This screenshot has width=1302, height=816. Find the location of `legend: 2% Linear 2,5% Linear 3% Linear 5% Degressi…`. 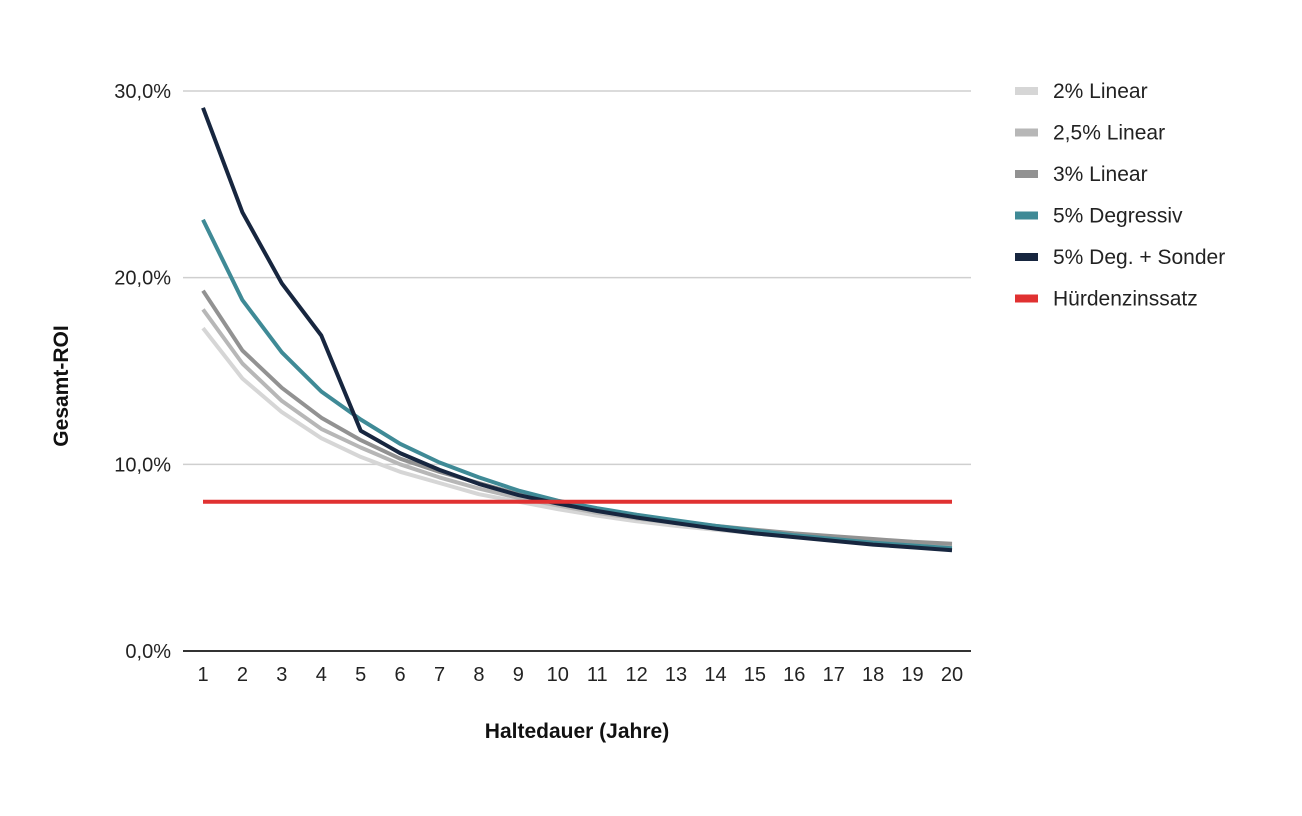

legend: 2% Linear 2,5% Linear 3% Linear 5% Degressi… is located at coordinates (1120, 195).